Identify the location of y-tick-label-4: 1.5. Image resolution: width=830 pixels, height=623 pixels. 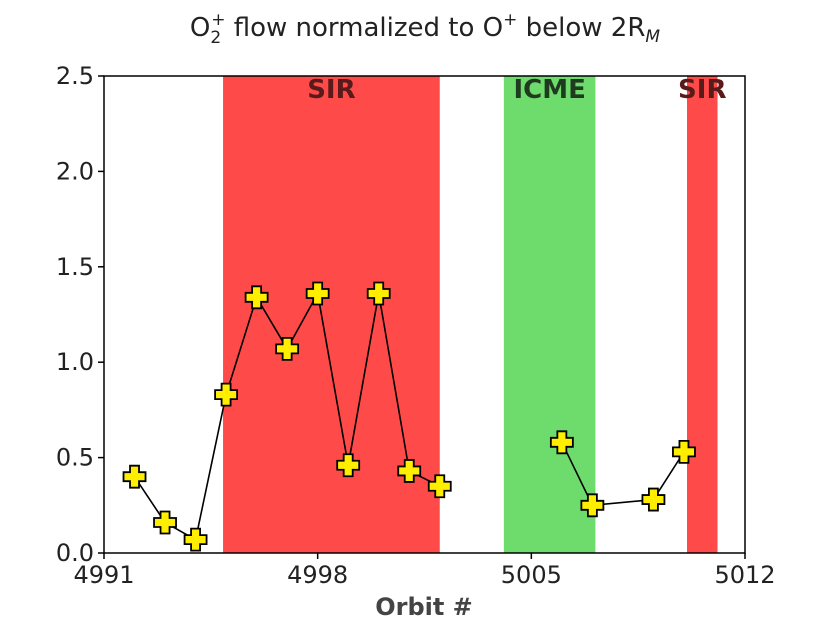
(75, 267).